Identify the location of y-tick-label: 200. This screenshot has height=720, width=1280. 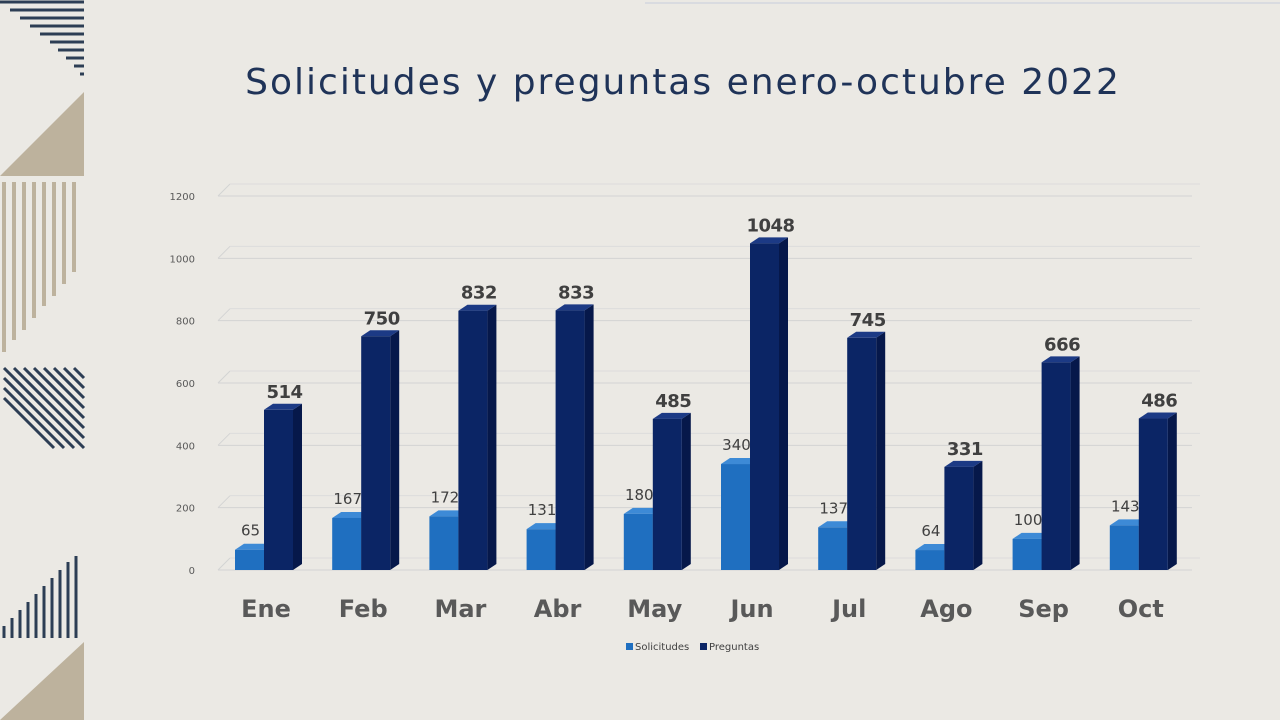
(185, 509).